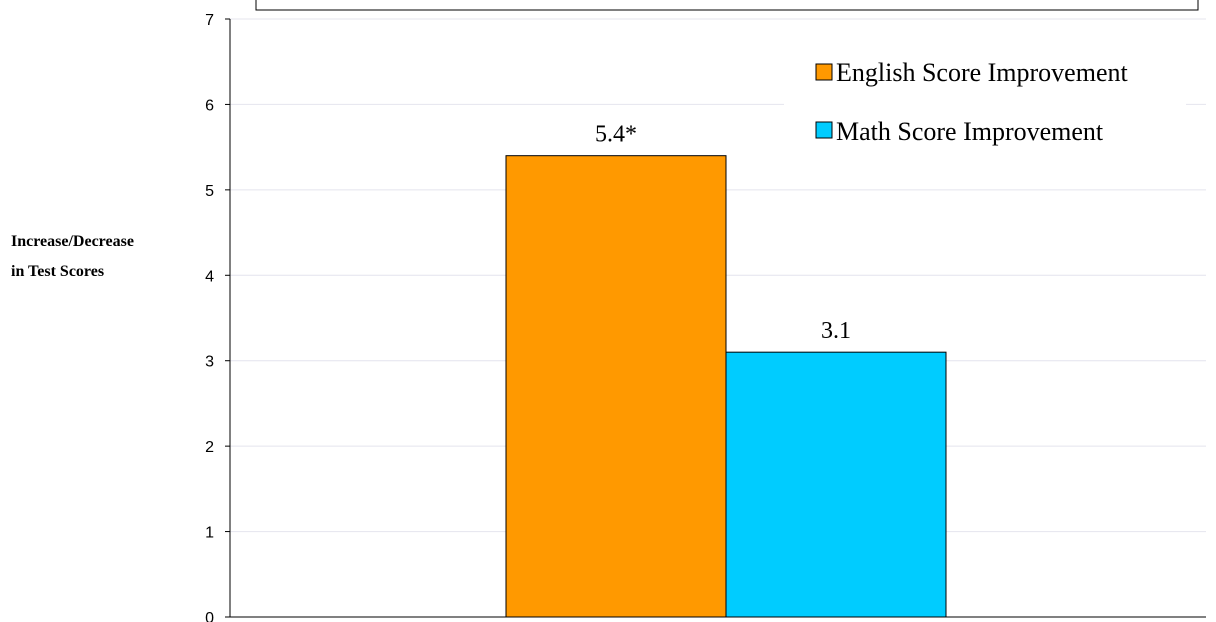 The width and height of the screenshot is (1216, 622). What do you see at coordinates (836, 331) in the screenshot?
I see `data-label-math: 3.1` at bounding box center [836, 331].